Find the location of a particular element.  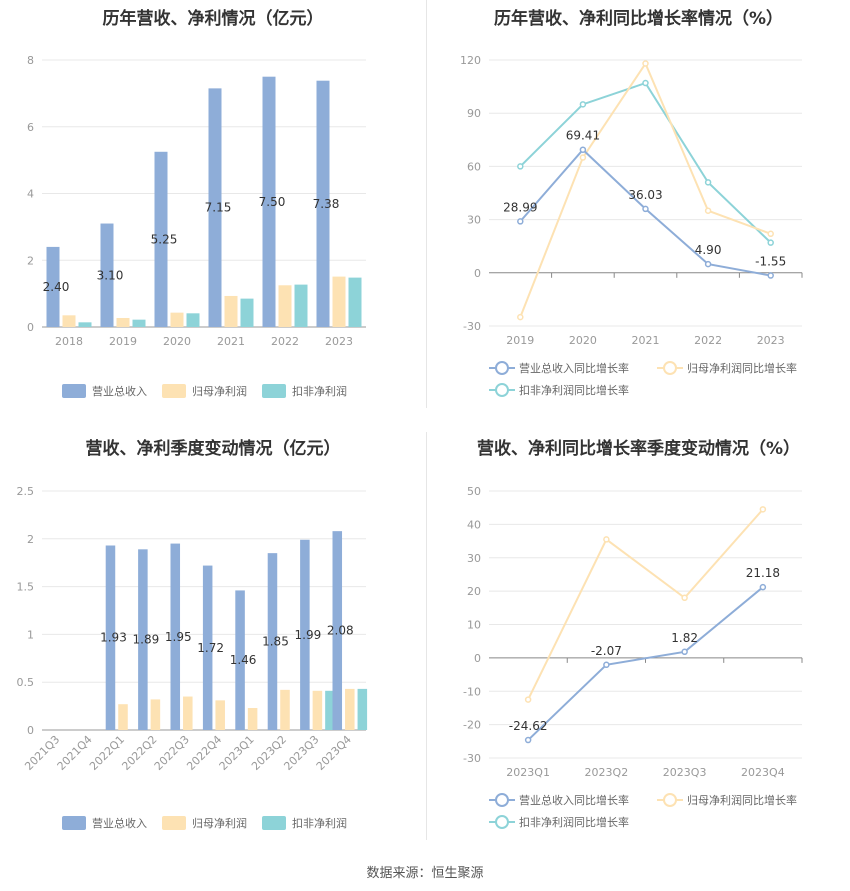

x-tick-label: 2020 is located at coordinates (177, 341).